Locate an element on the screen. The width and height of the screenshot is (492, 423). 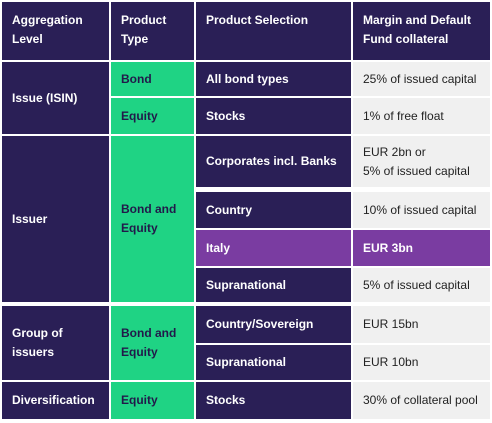
limit-italy: EUR 3bn is located at coordinates (421, 248).